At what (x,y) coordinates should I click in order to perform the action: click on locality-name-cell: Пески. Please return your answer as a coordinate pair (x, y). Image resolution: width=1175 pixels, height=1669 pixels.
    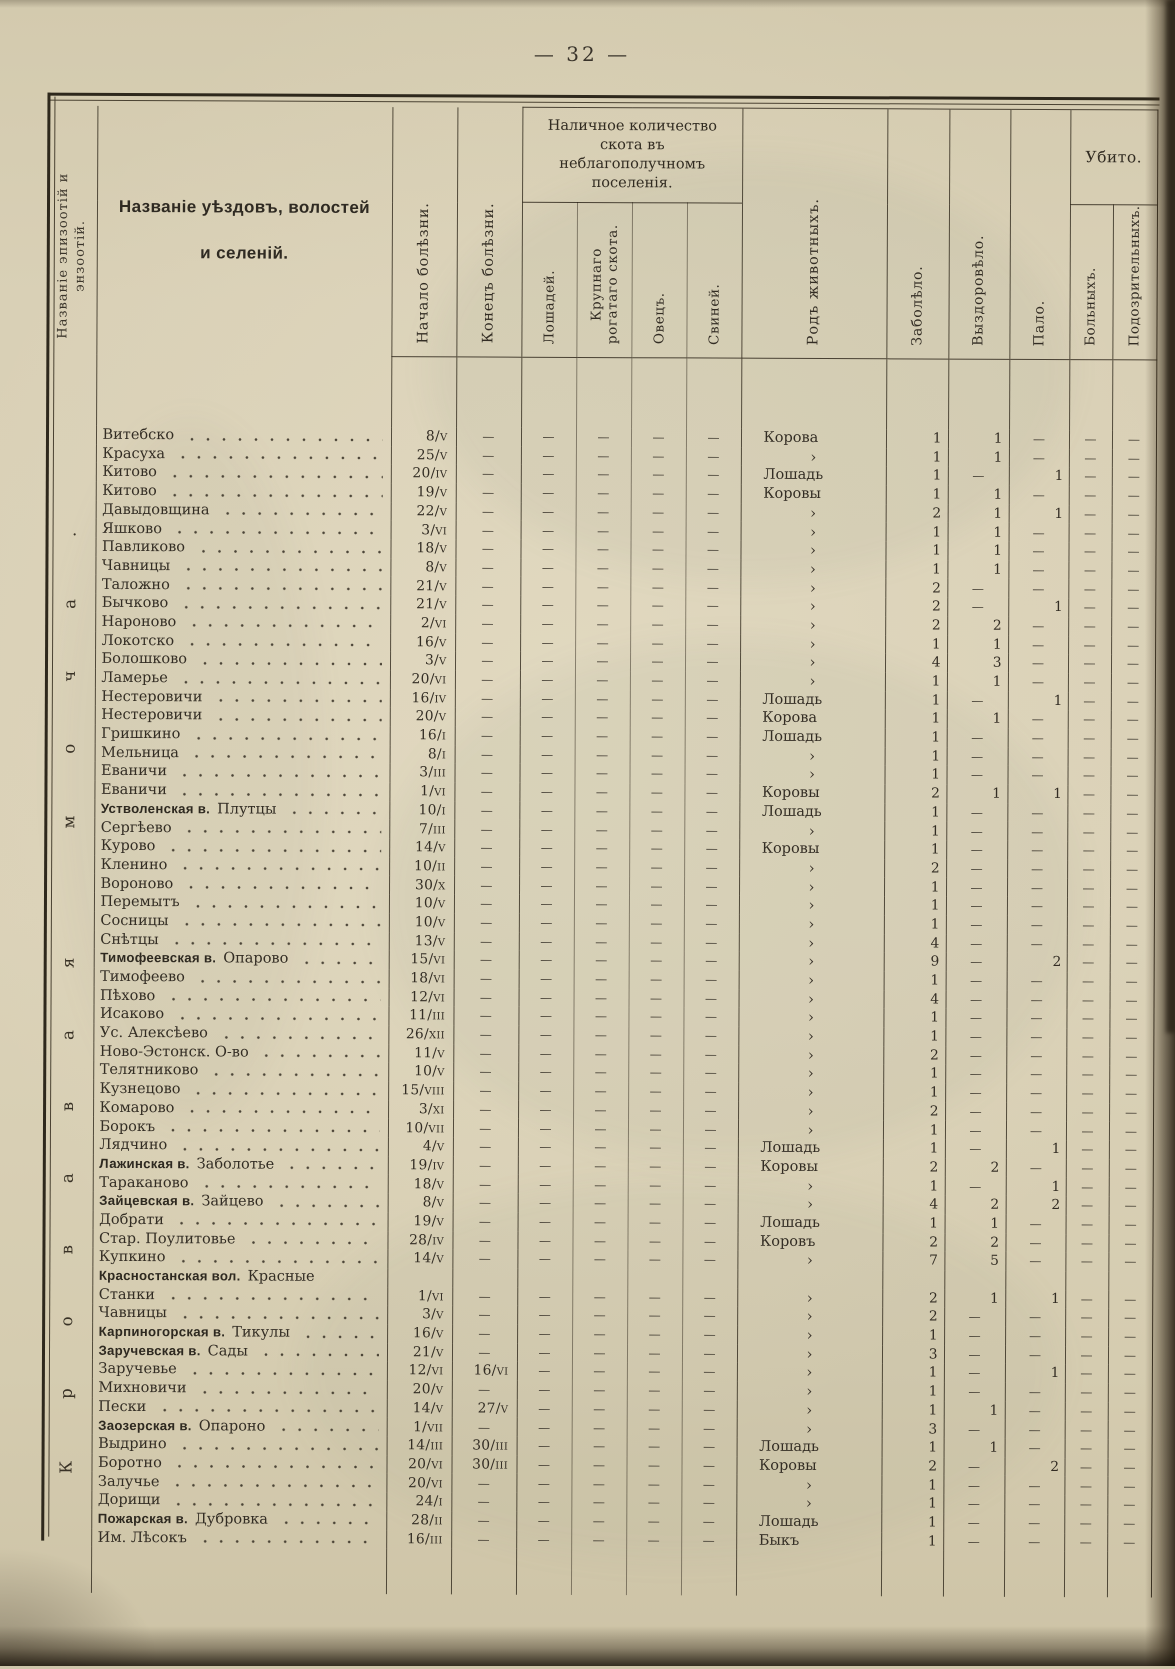
    Looking at the image, I should click on (239, 1408).